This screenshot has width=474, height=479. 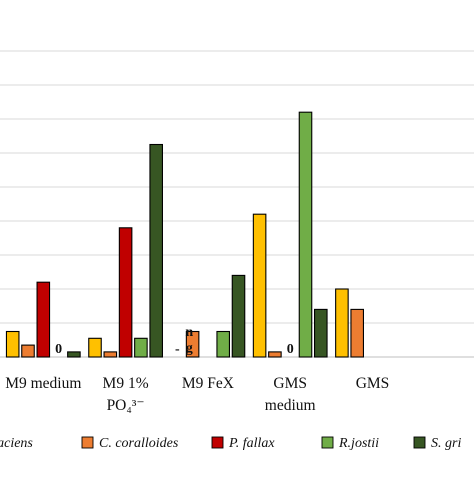 I want to click on x-tick-label: M9 medium, so click(x=43, y=383).